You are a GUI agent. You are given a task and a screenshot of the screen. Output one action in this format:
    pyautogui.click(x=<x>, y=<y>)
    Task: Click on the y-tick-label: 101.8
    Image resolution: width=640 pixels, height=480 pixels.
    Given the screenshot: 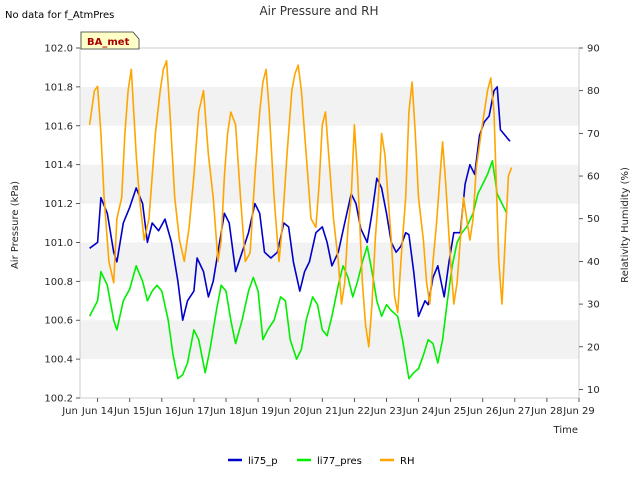 What is the action you would take?
    pyautogui.click(x=58, y=87)
    